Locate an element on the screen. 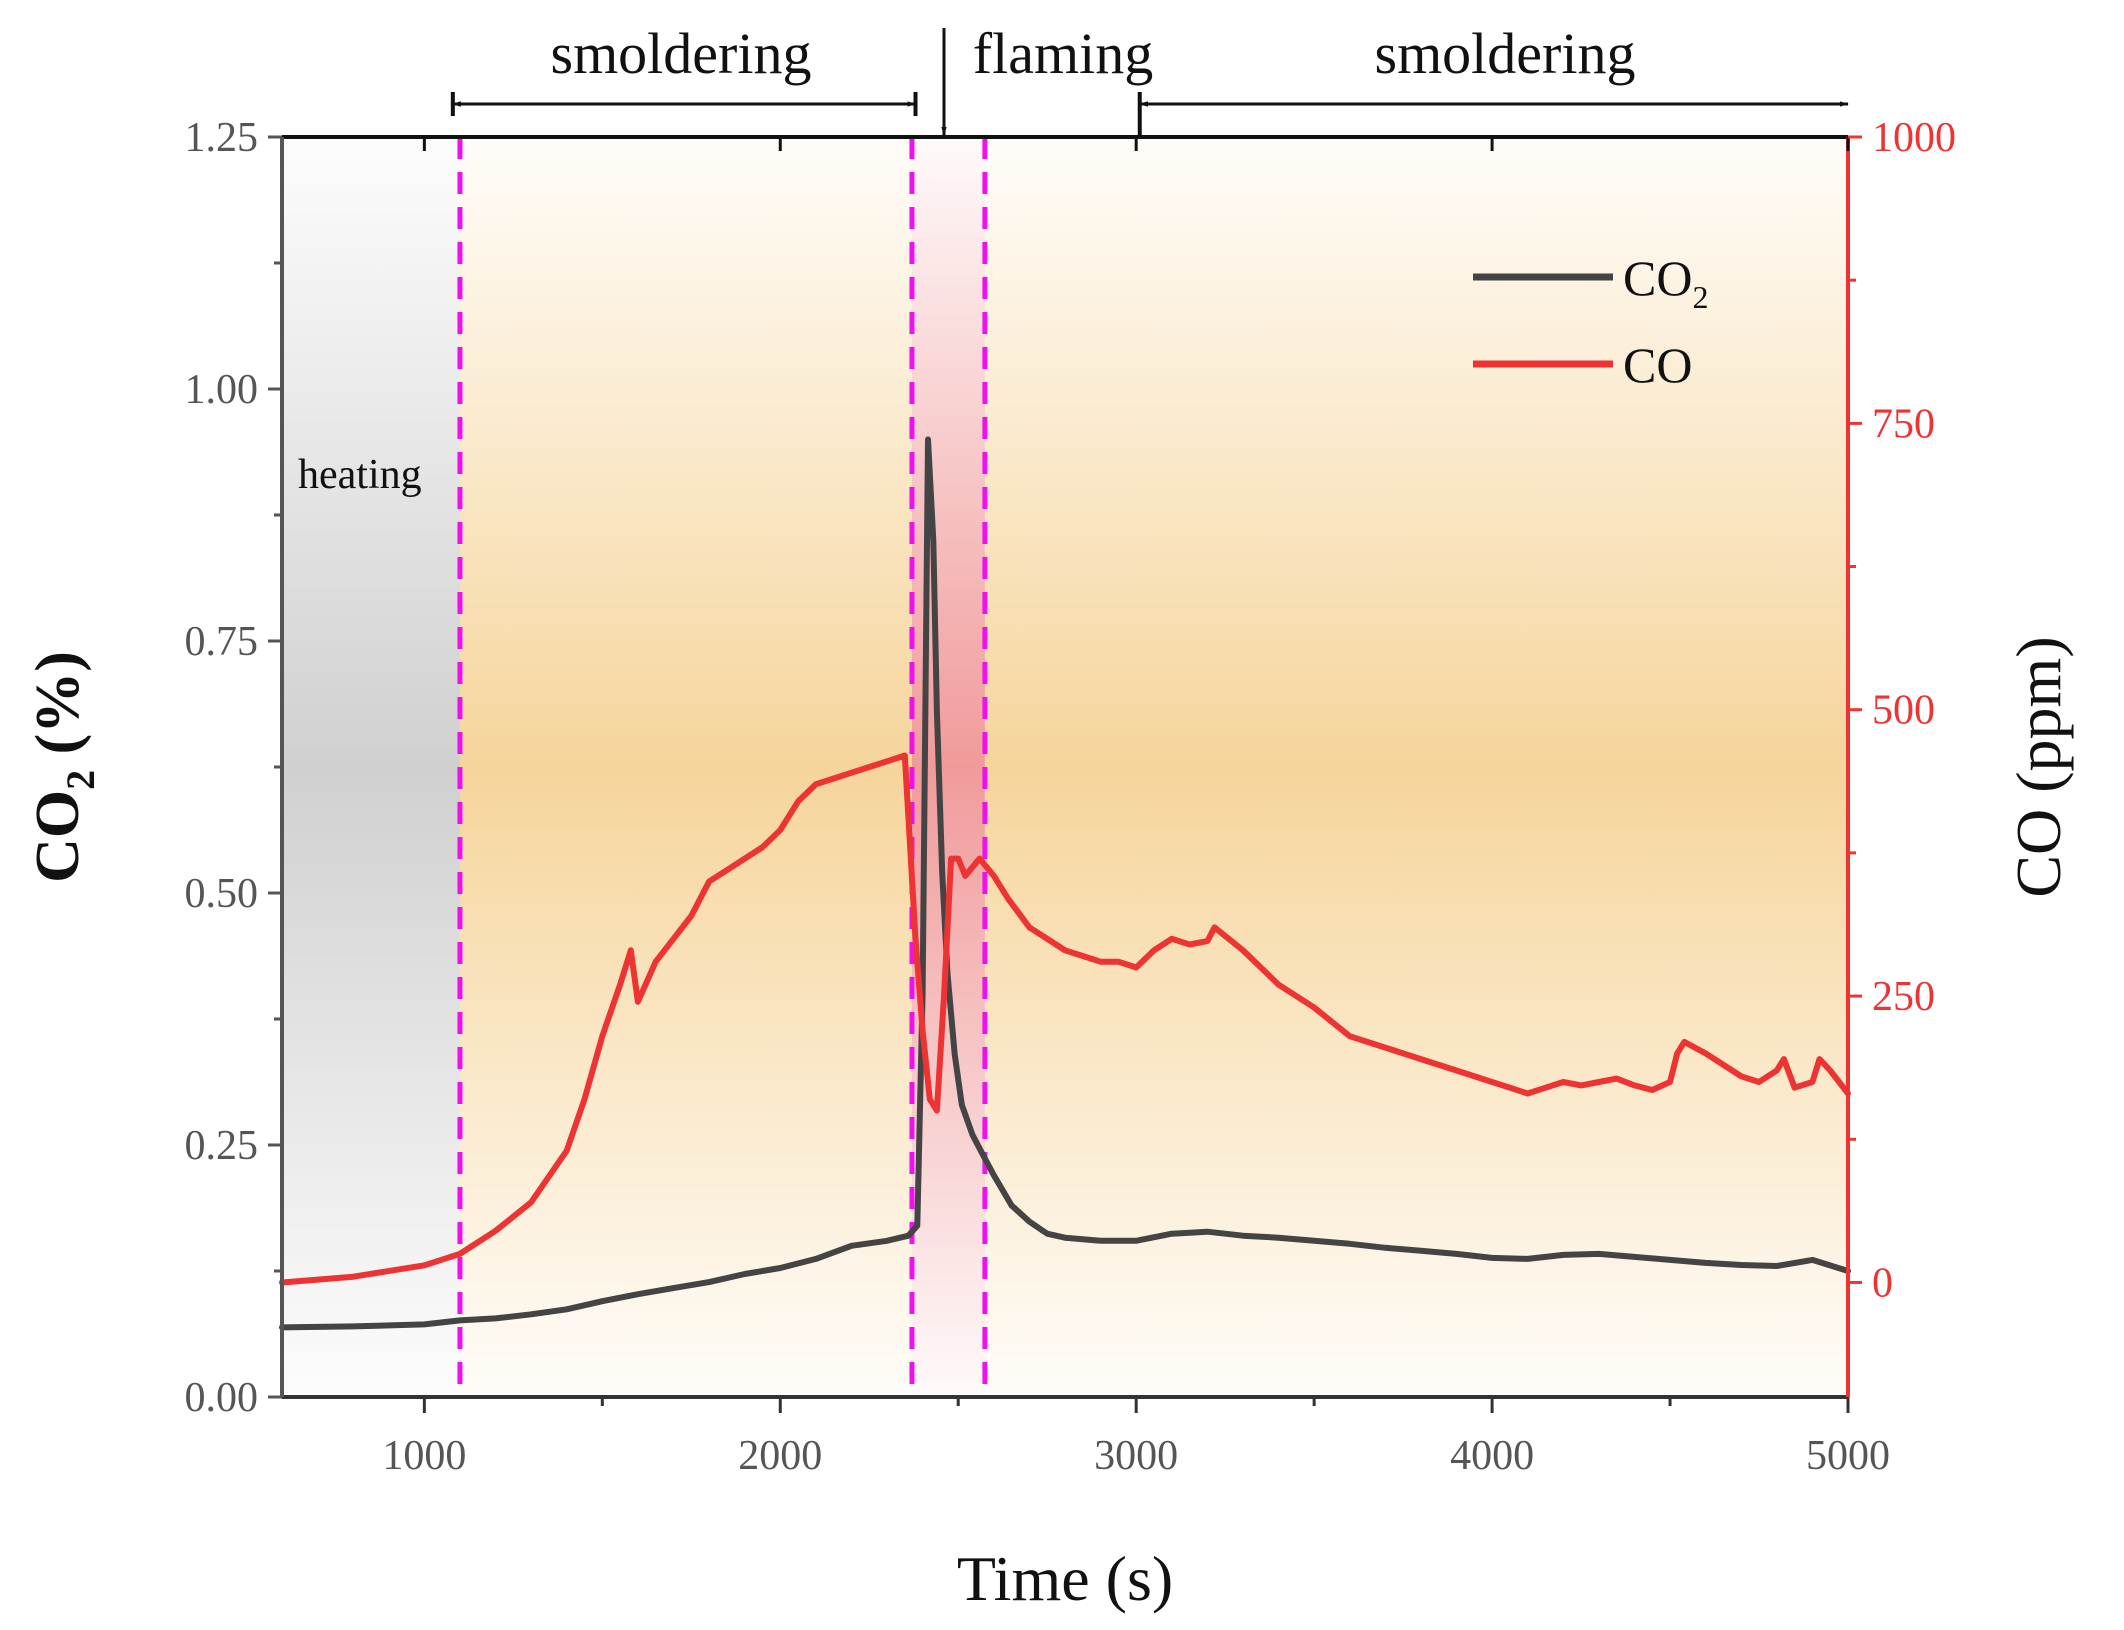 The width and height of the screenshot is (2124, 1630). y-left-title-unit: (%) is located at coordinates (58, 710).